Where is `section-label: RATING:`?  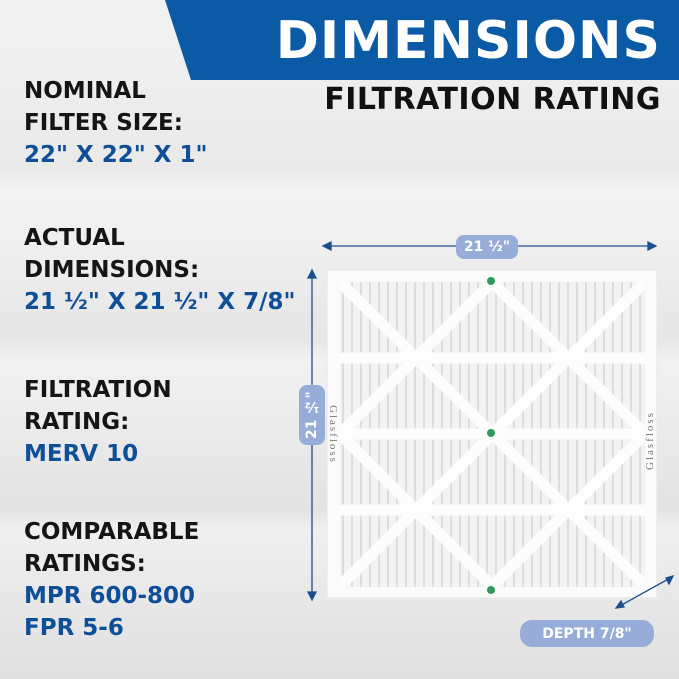 section-label: RATING: is located at coordinates (77, 422).